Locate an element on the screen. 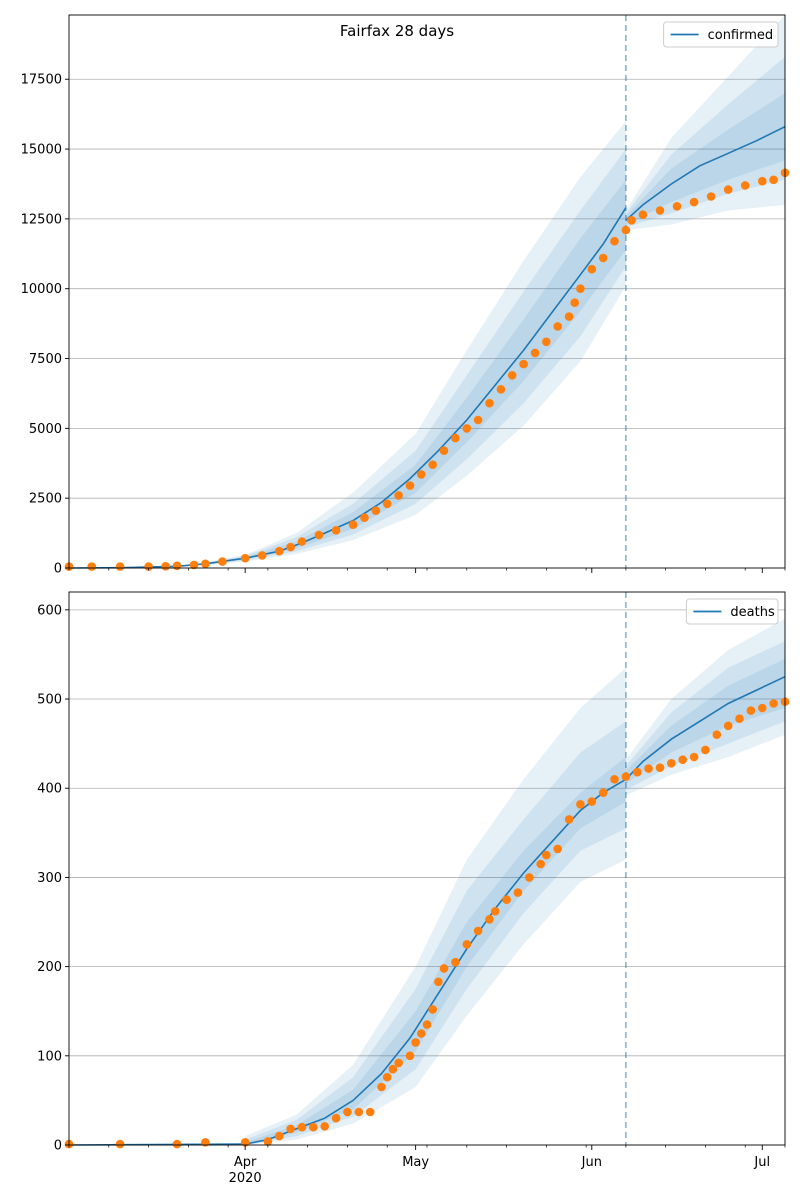 The image size is (800, 1200). y-tick-label: 300 is located at coordinates (49, 878).